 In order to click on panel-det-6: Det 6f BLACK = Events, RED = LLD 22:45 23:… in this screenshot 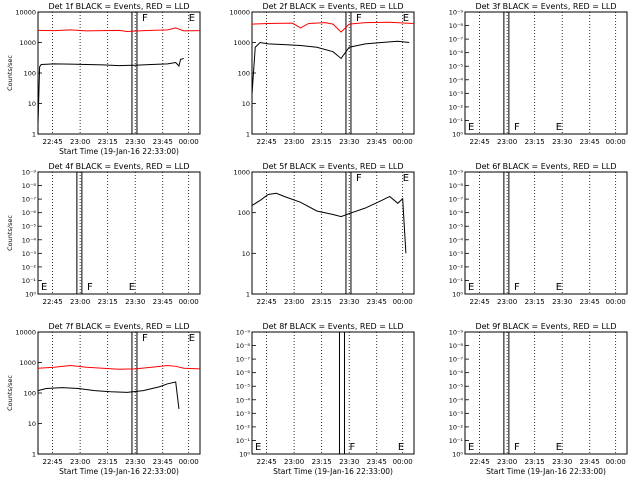, I will do `click(538, 234)`.